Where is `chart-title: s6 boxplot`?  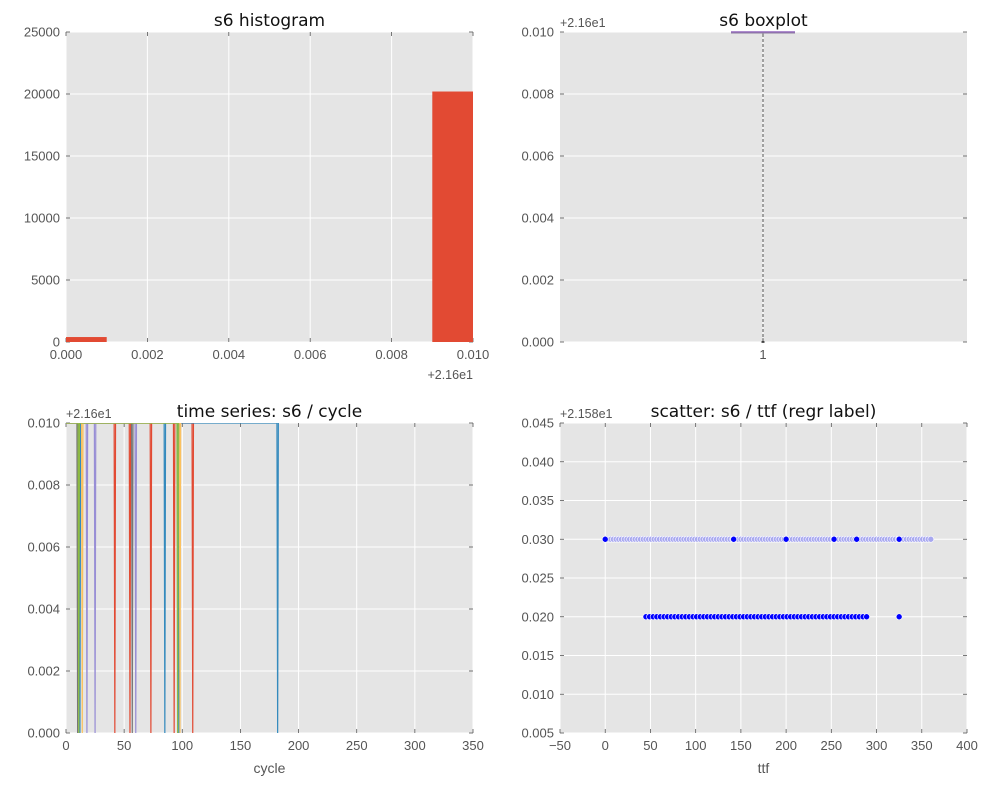
chart-title: s6 boxplot is located at coordinates (763, 21).